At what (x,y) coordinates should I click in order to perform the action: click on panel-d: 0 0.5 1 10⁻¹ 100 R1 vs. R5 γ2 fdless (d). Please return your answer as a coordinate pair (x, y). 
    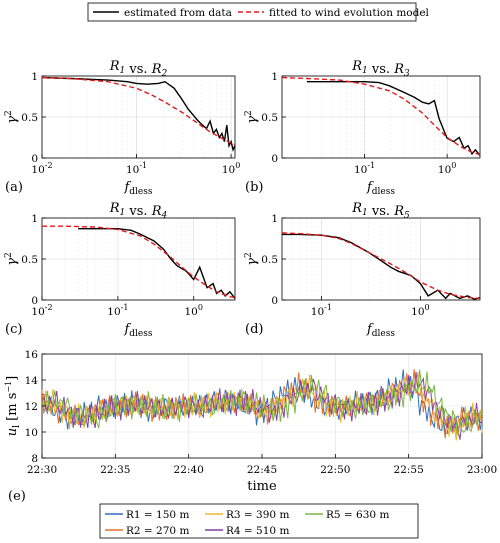
    Looking at the image, I should click on (362, 270).